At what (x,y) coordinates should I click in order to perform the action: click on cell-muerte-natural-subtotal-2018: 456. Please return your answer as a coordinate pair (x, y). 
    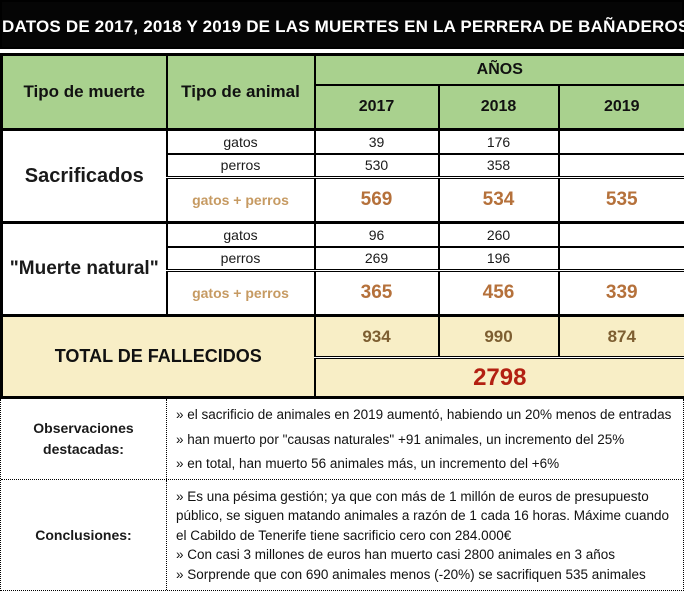
    Looking at the image, I should click on (499, 293).